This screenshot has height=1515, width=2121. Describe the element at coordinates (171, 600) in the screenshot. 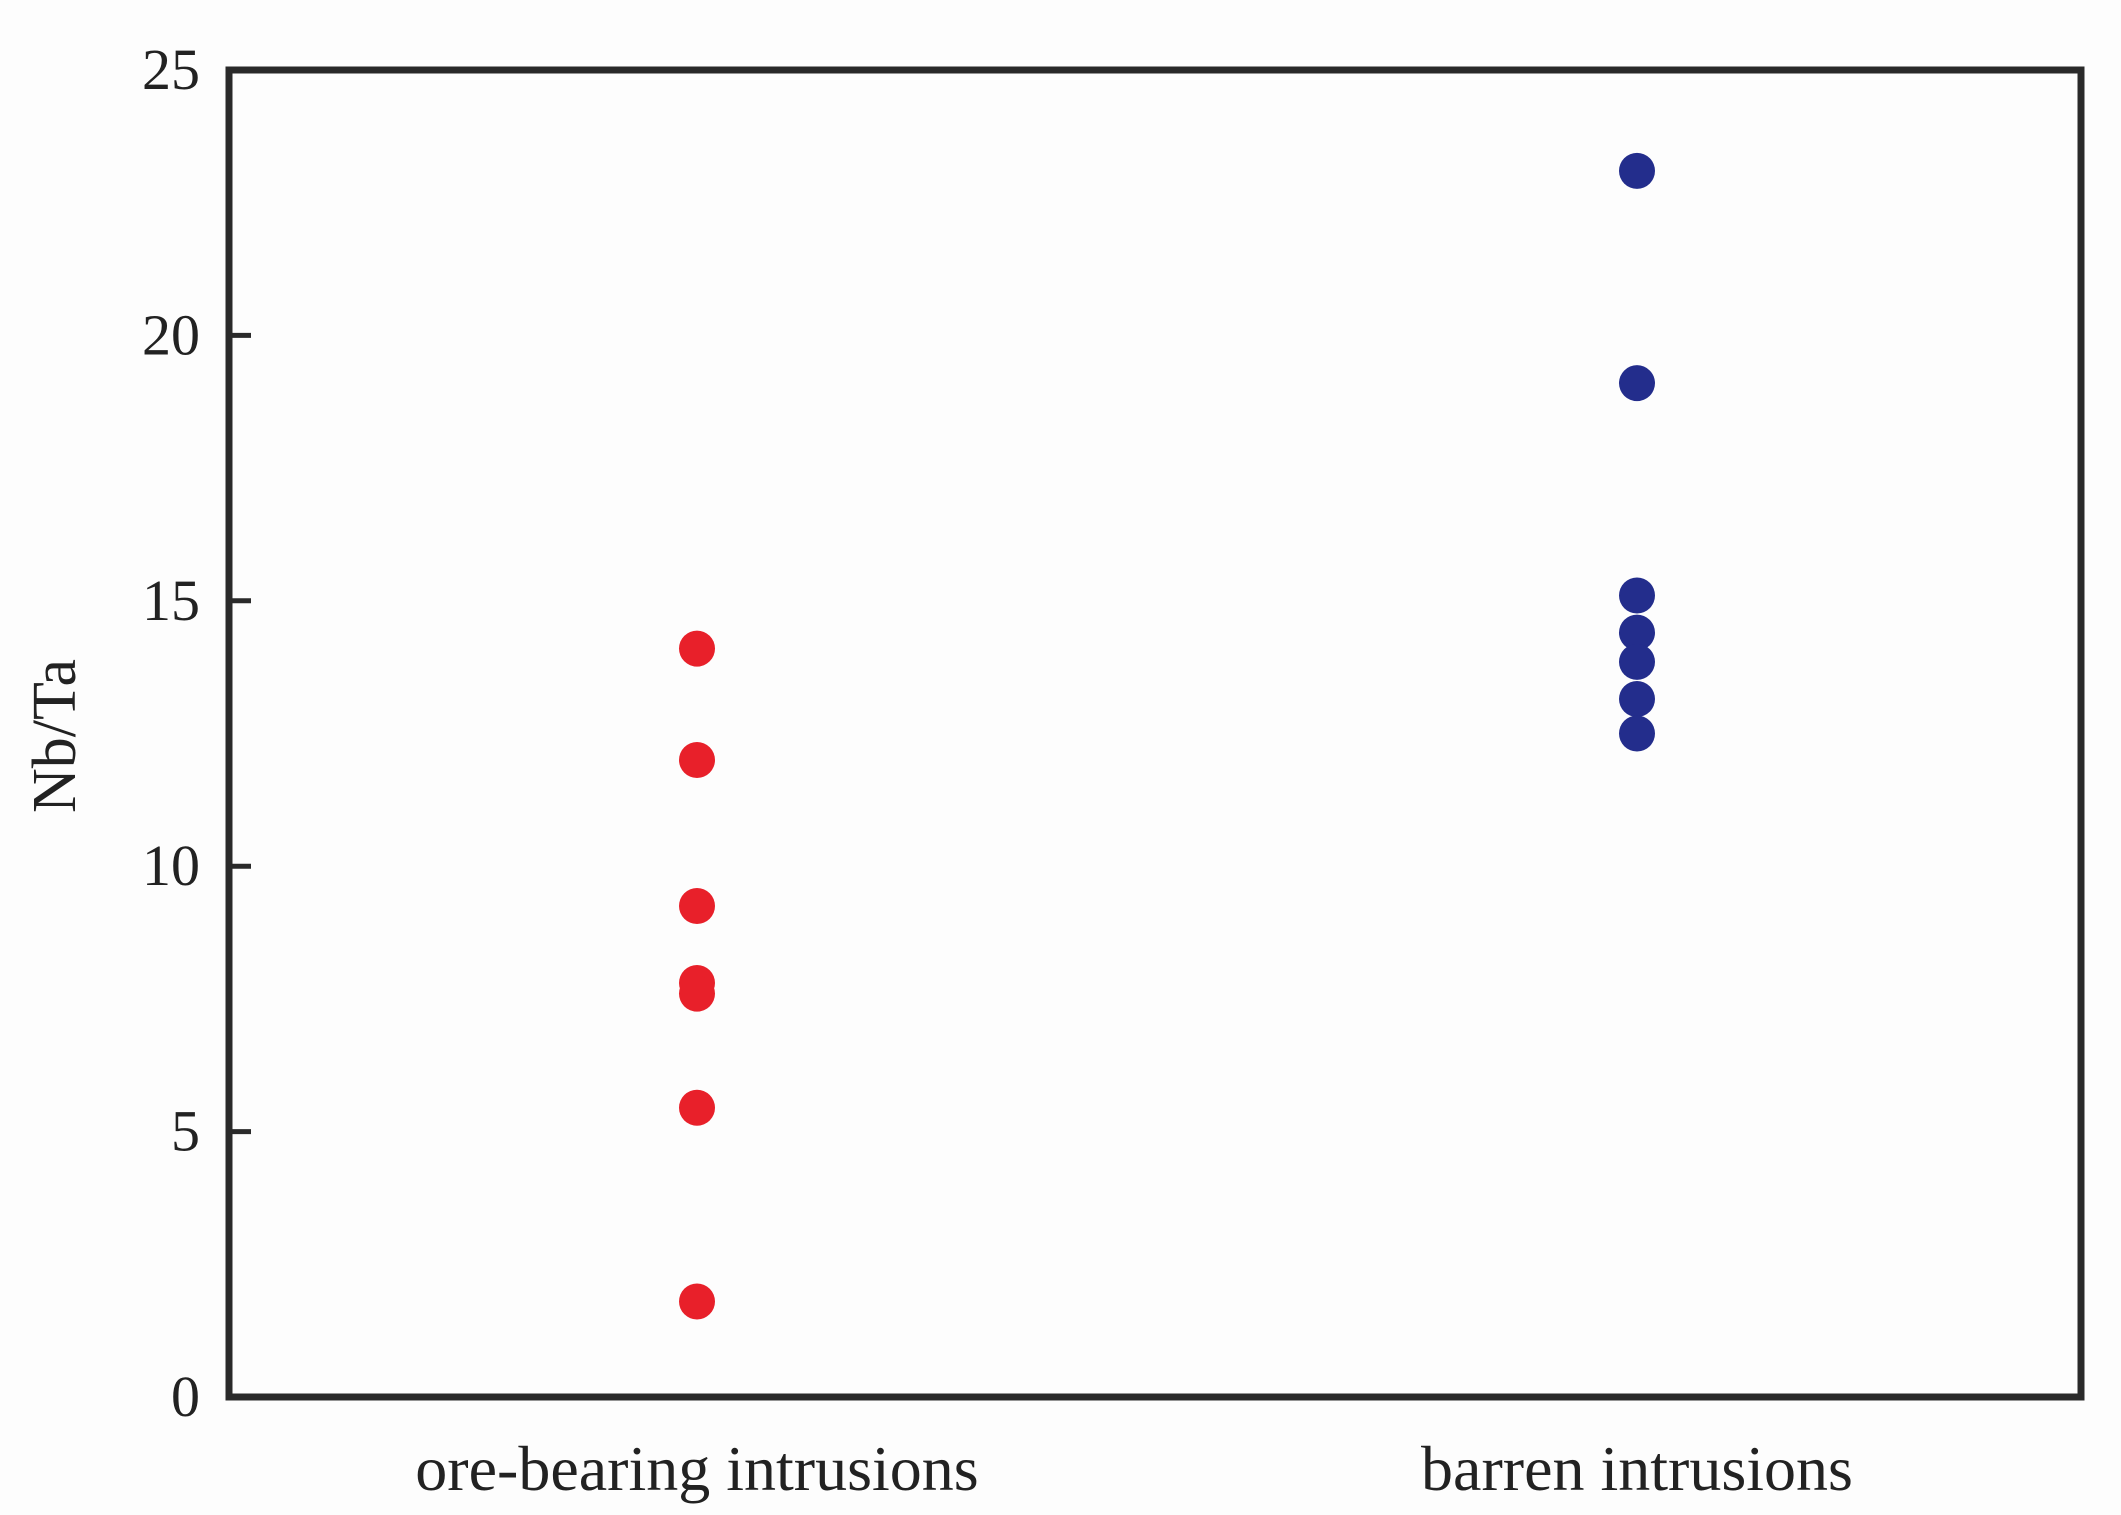

I see `y-tick-label: 15` at that location.